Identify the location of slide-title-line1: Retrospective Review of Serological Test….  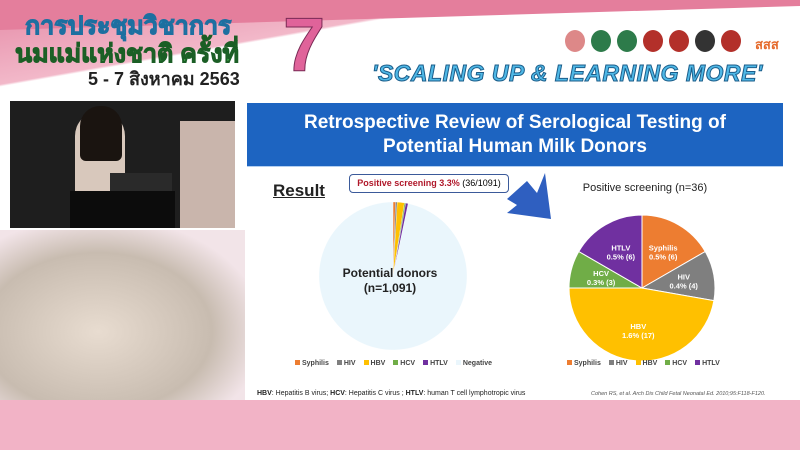
(515, 122).